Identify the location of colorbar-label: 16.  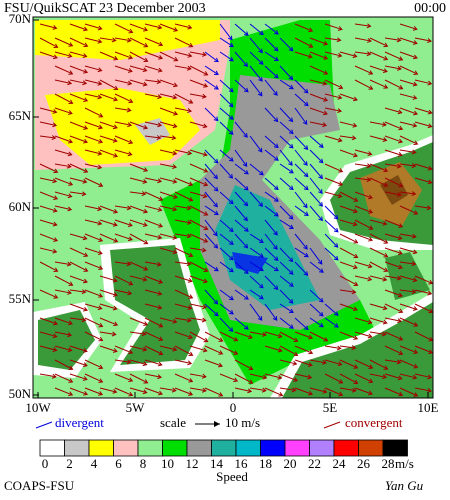
(242, 463).